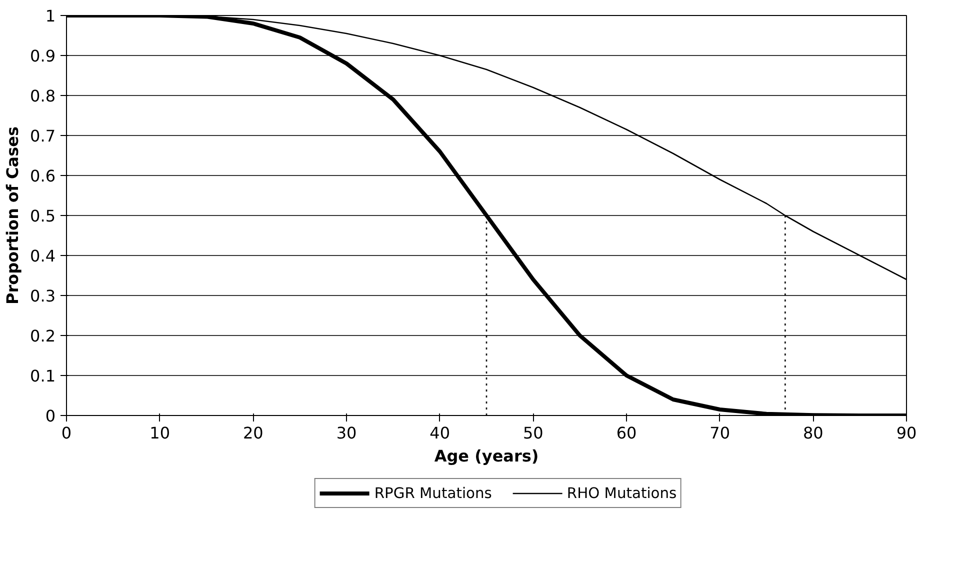 The image size is (966, 581). I want to click on x-axis-title: Age (years), so click(486, 456).